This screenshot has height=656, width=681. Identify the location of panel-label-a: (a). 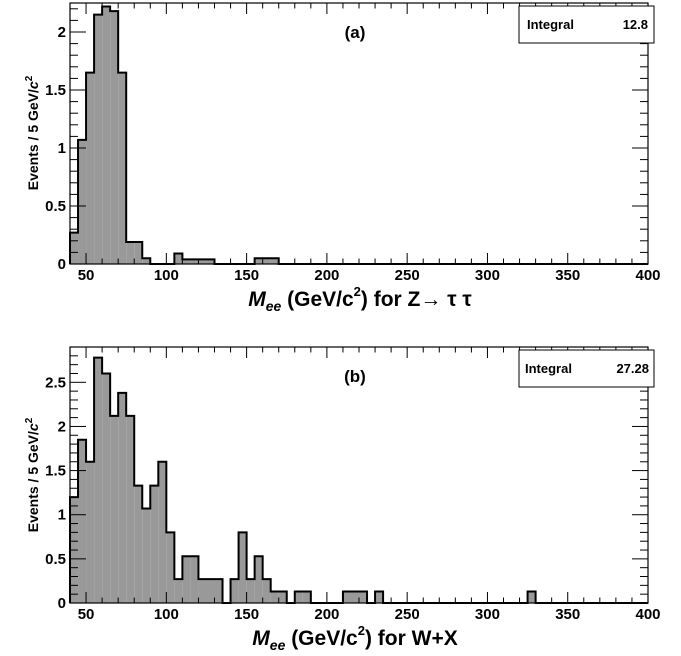
(355, 32).